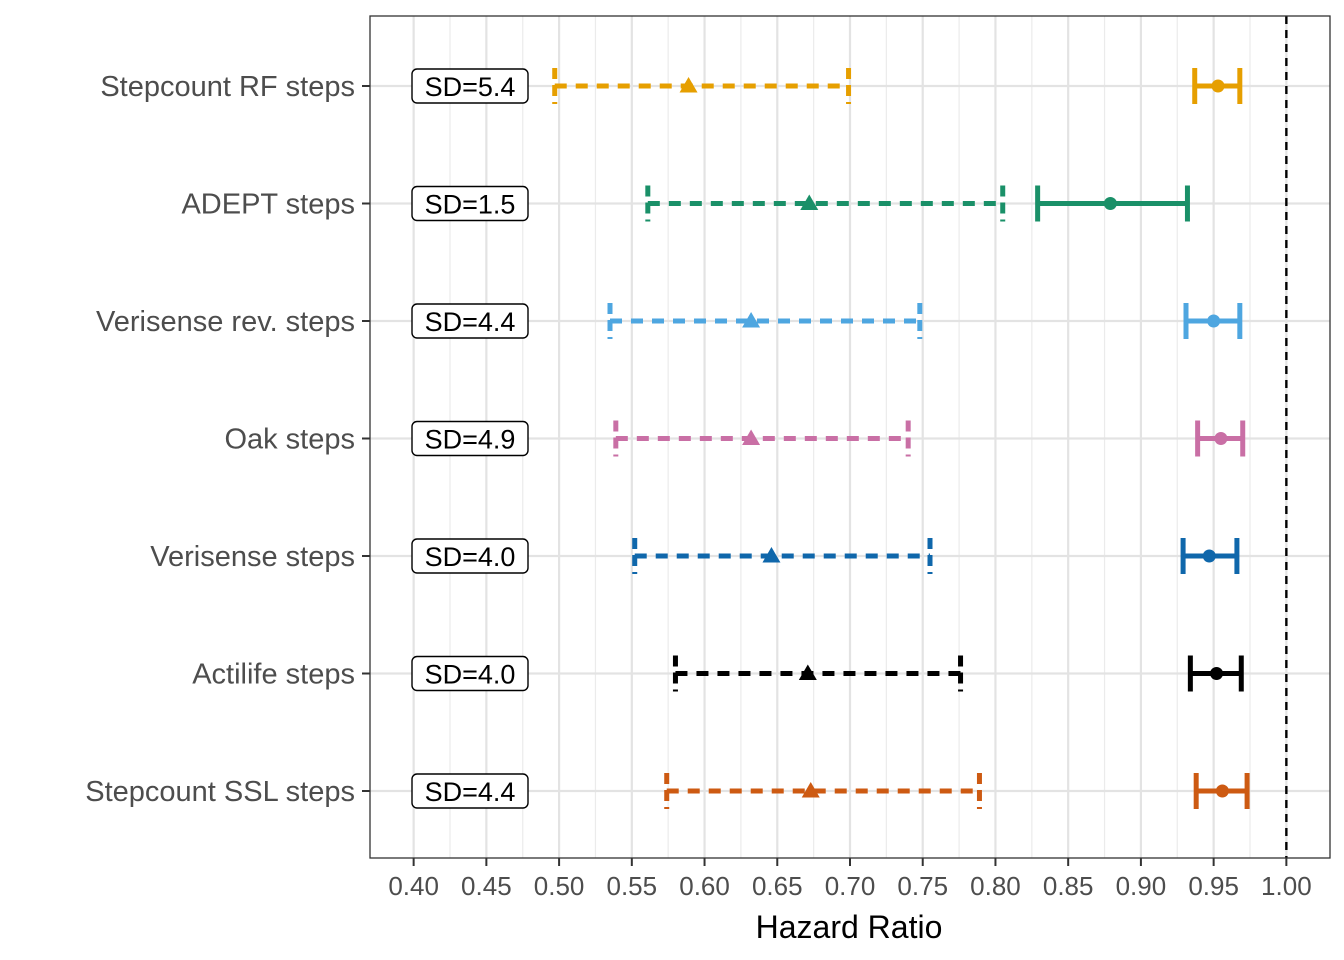 The height and width of the screenshot is (960, 1344). I want to click on series-row: SD=4.9, so click(828, 438).